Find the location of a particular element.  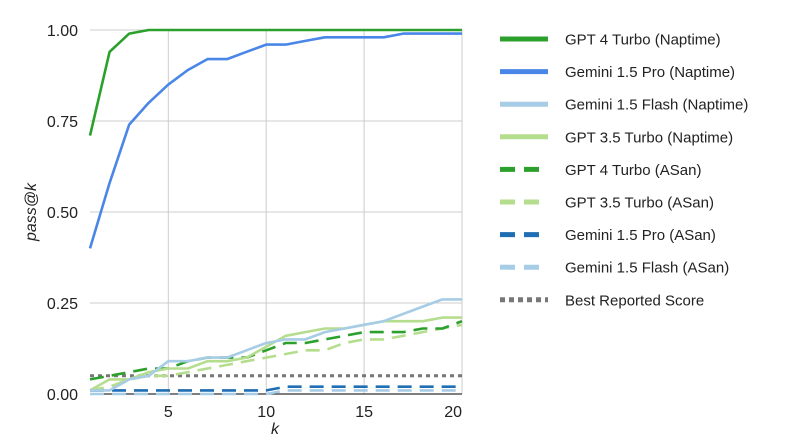

y-tick-label: 1.00 is located at coordinates (62, 31).